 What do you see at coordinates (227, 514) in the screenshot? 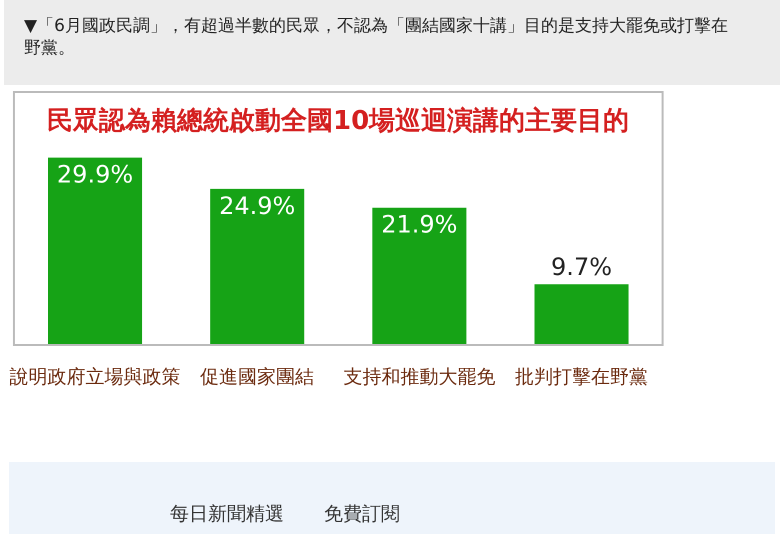
I see `text: 每日新聞精選` at bounding box center [227, 514].